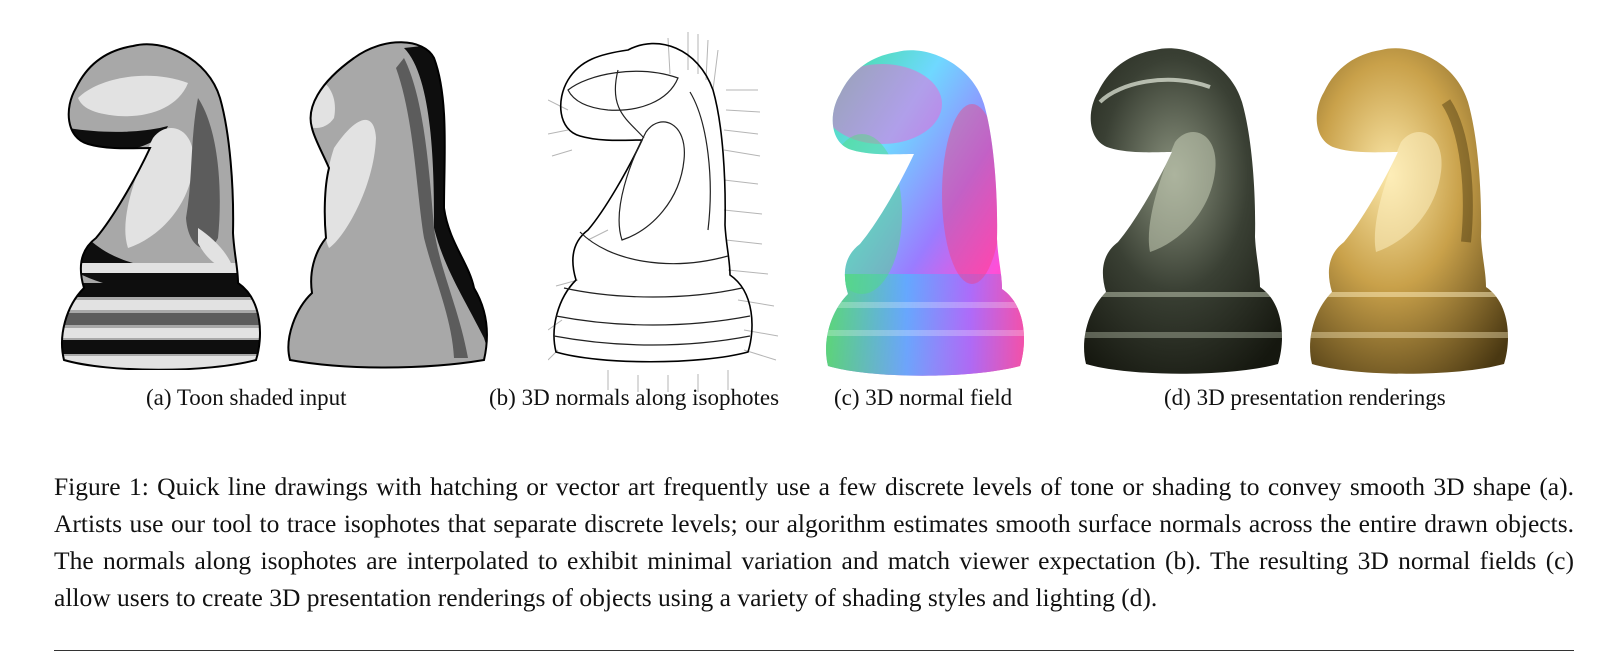 This screenshot has width=1620, height=654. What do you see at coordinates (1411, 208) in the screenshot?
I see `gold-render` at bounding box center [1411, 208].